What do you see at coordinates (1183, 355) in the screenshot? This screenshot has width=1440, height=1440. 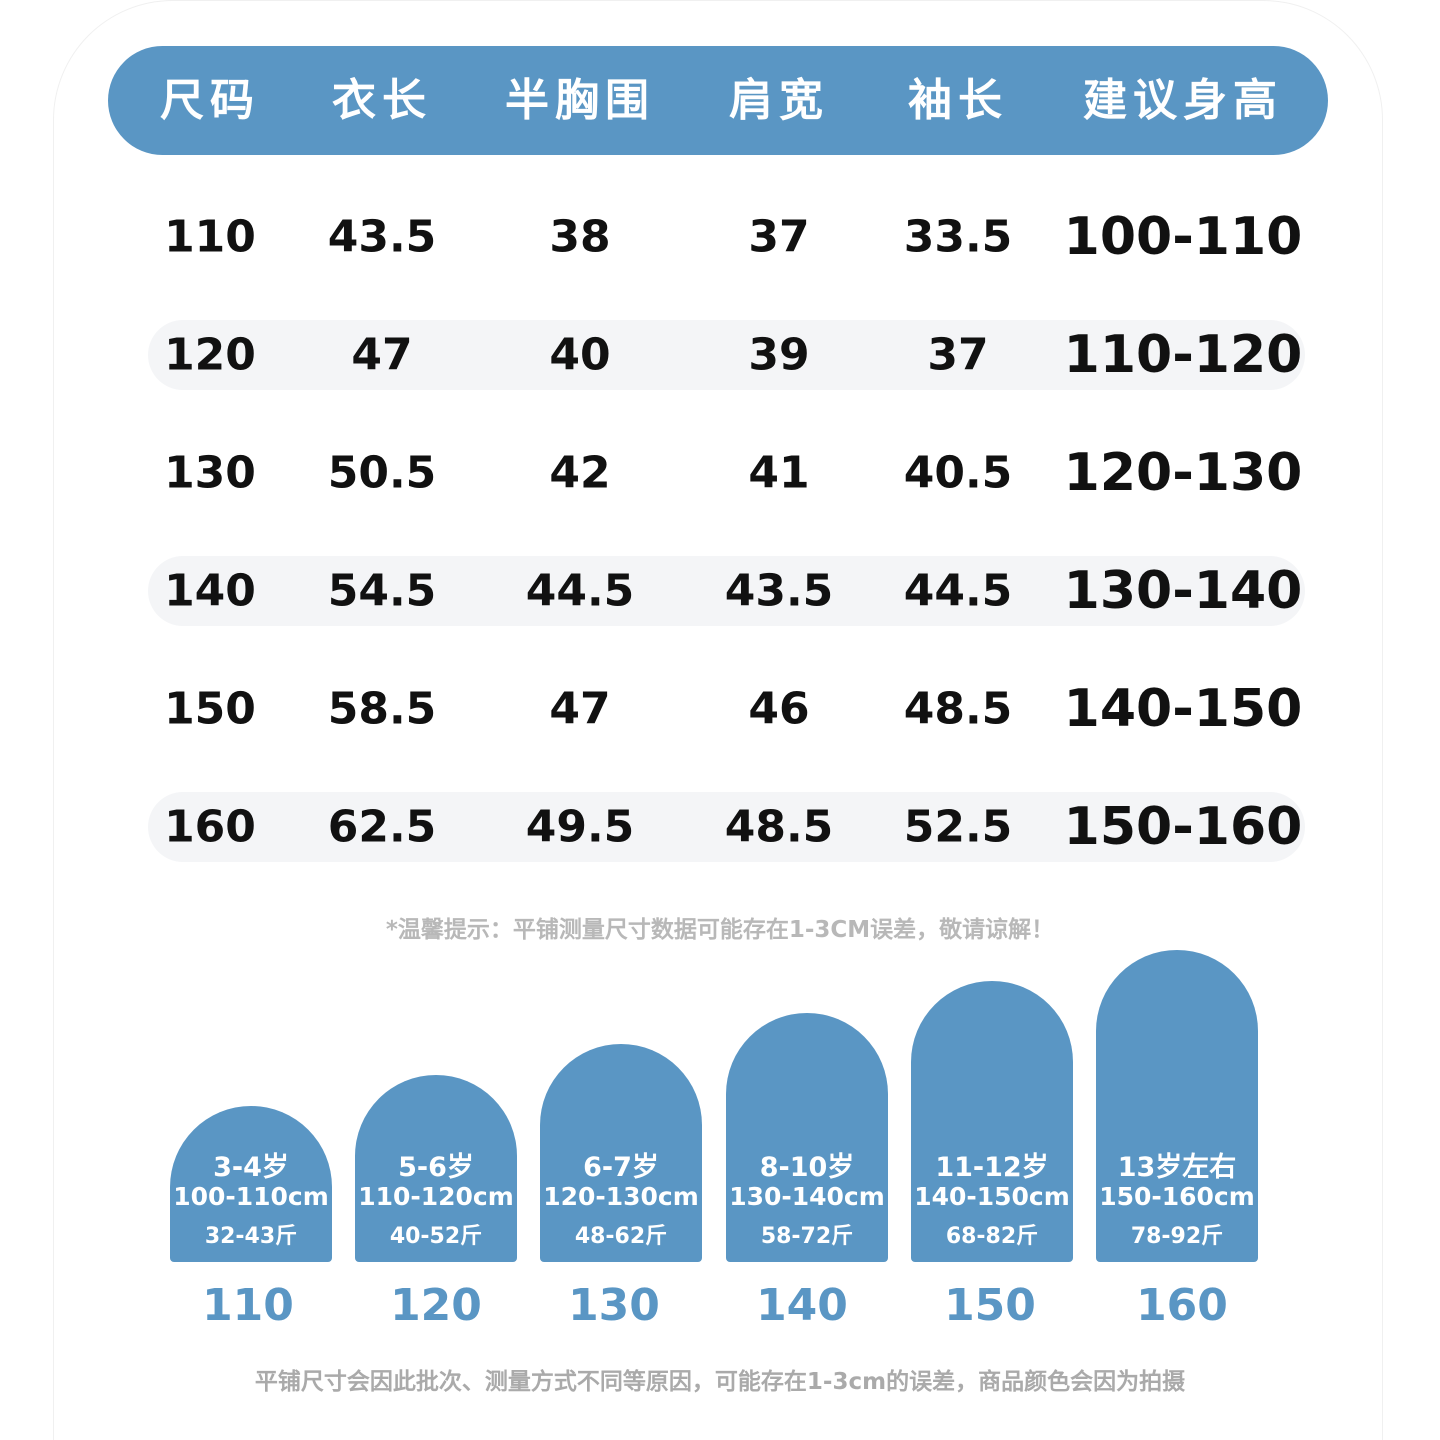 I see `table-cell: 110-120` at bounding box center [1183, 355].